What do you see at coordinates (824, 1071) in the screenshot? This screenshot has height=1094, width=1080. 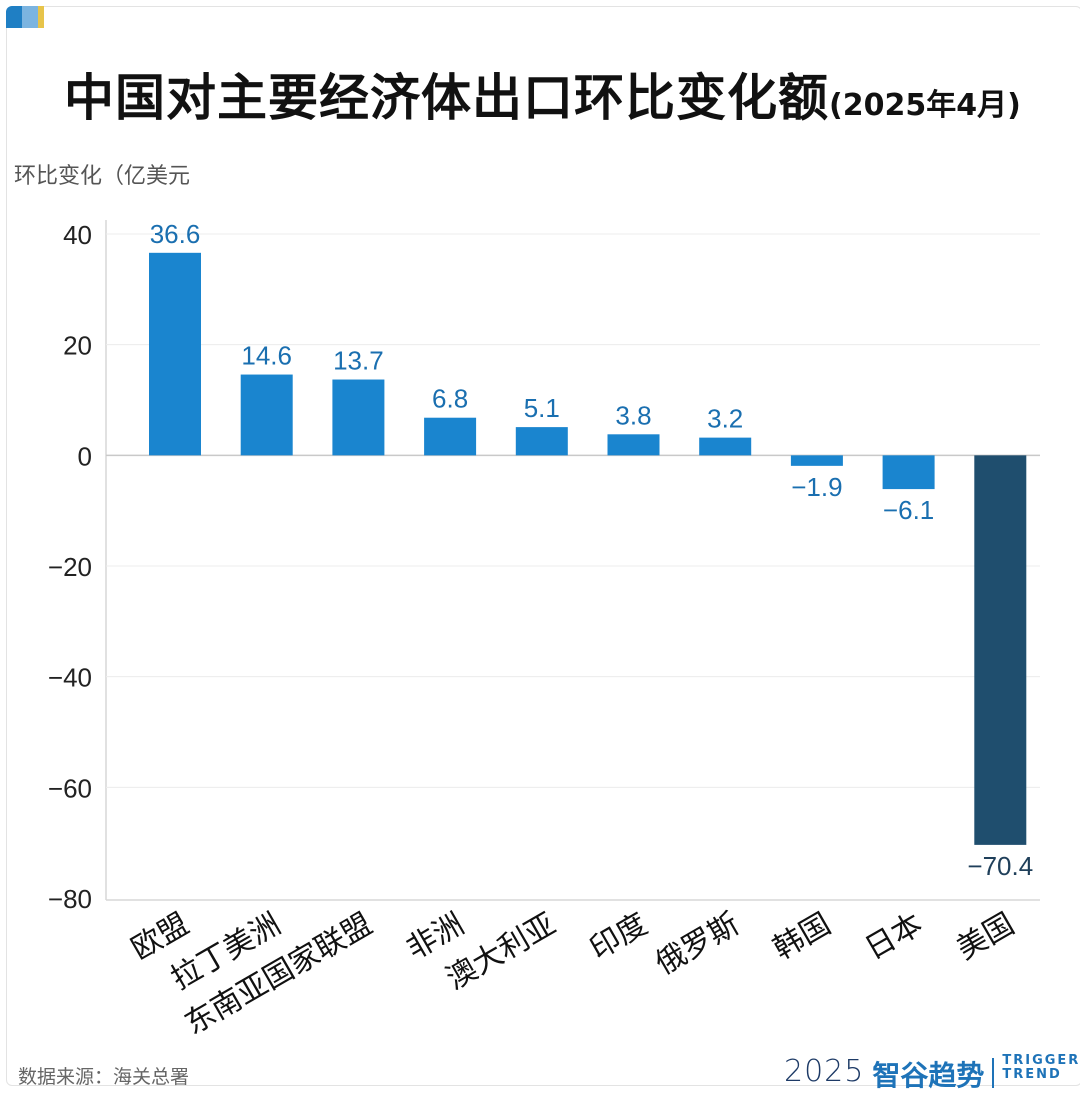 I see `brand-year: 2025` at bounding box center [824, 1071].